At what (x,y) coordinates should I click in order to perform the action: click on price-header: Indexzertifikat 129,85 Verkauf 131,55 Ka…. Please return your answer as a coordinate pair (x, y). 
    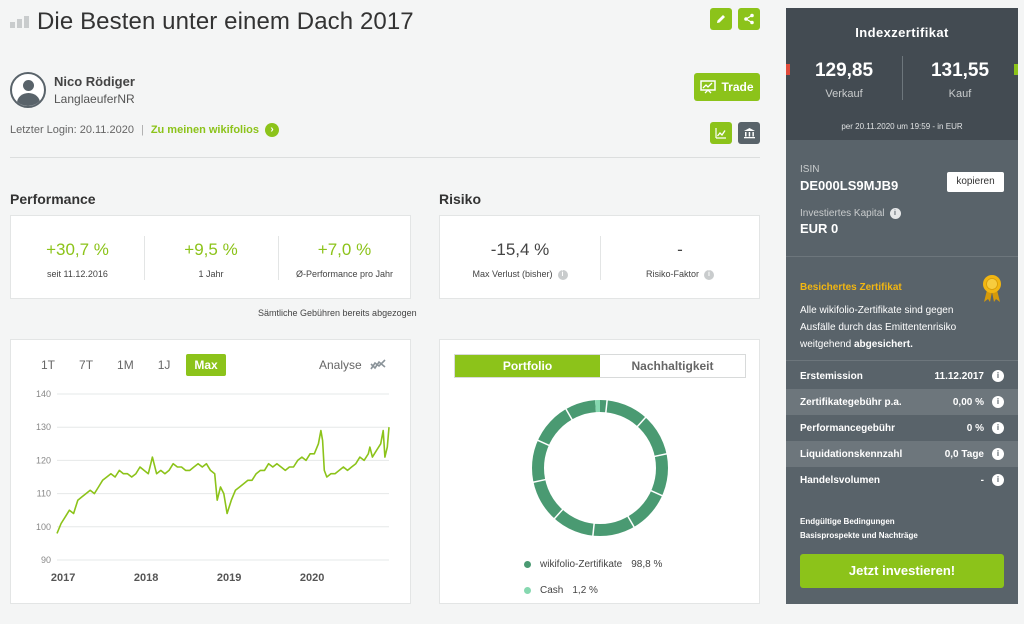
    Looking at the image, I should click on (902, 74).